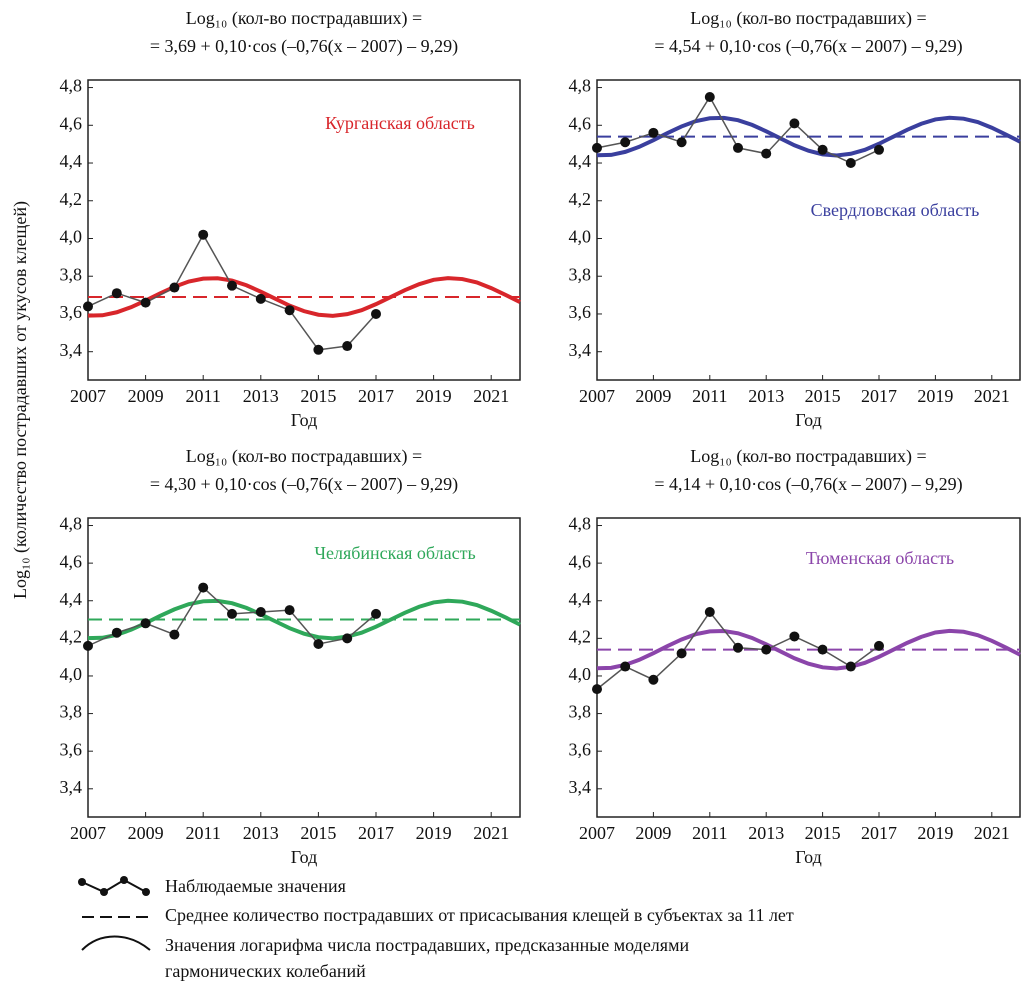  Describe the element at coordinates (580, 199) in the screenshot. I see `y-tick-label: 4,2` at that location.